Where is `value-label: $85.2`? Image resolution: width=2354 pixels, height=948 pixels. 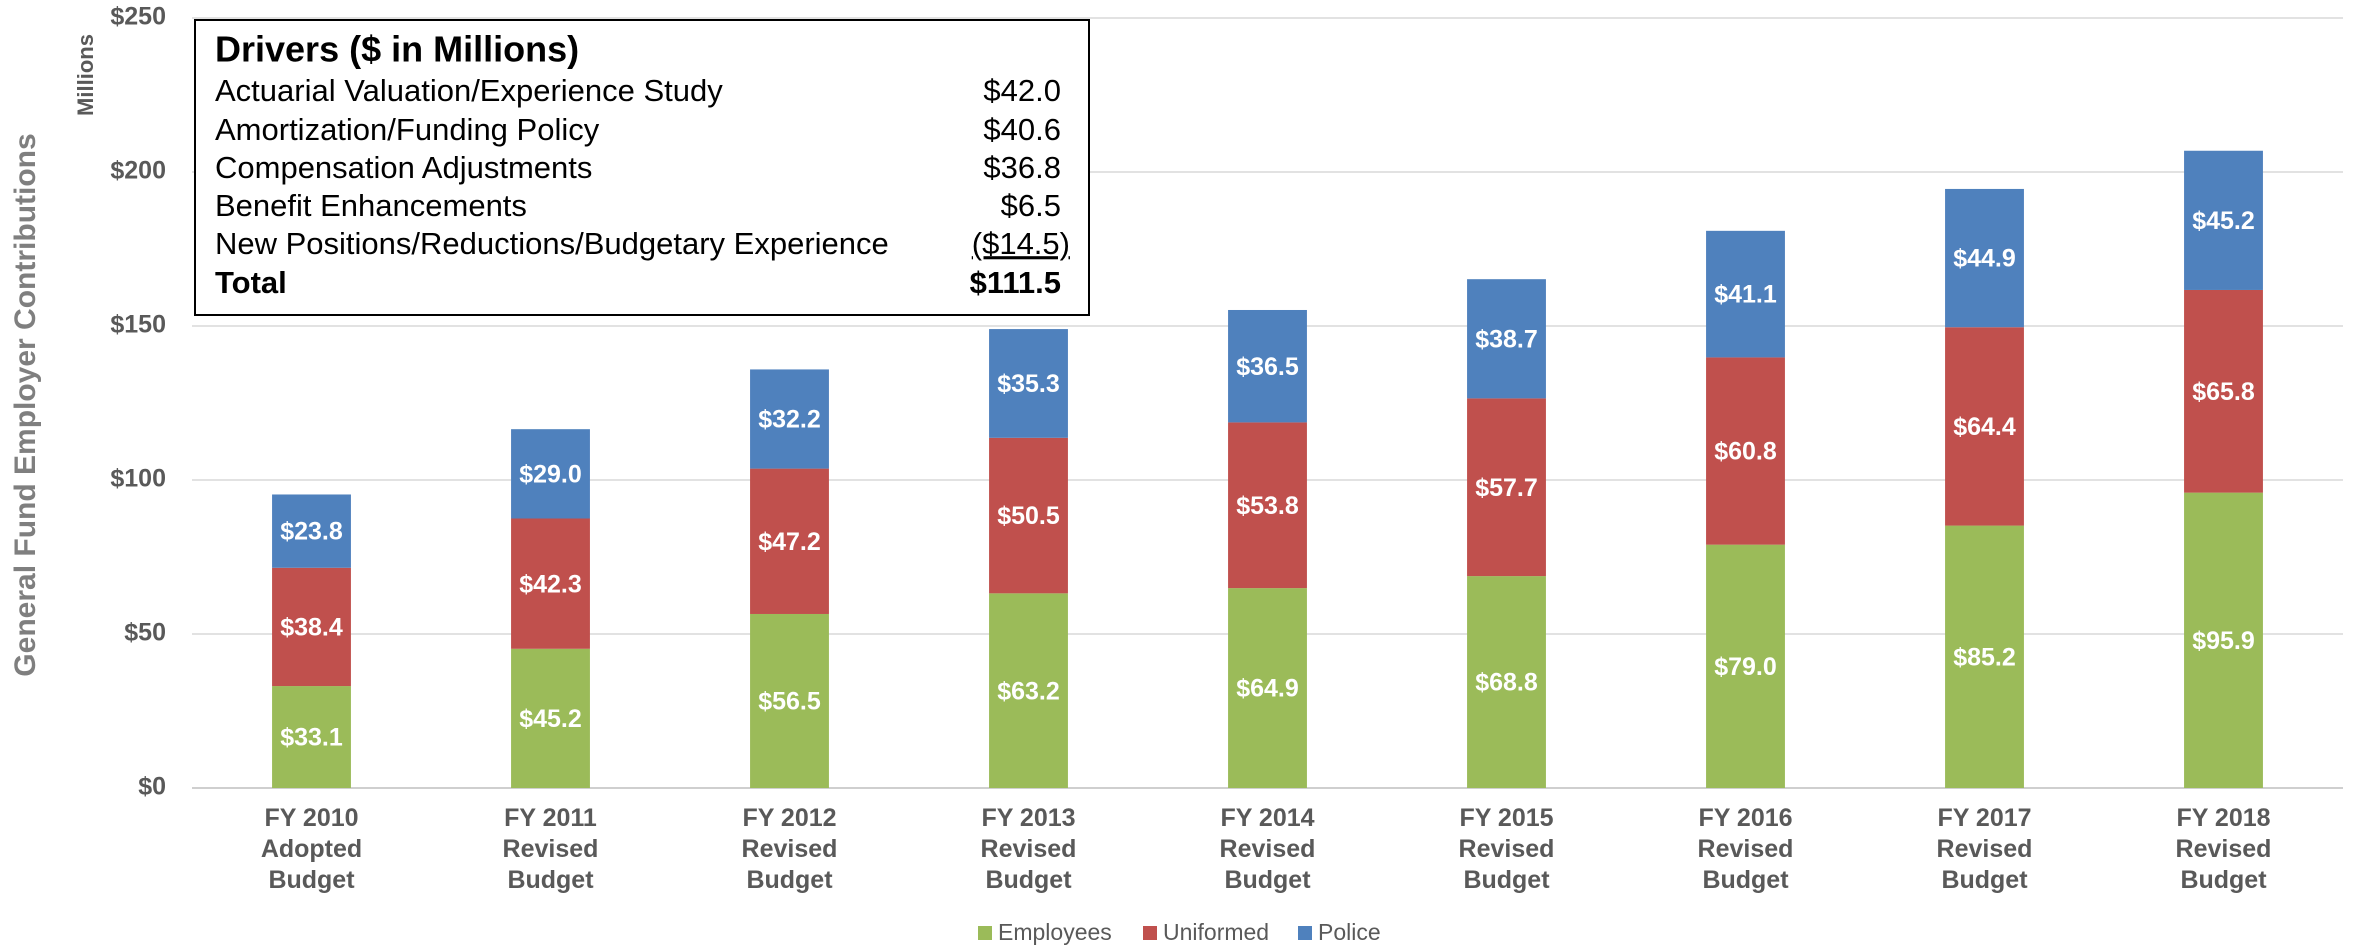 value-label: $85.2 is located at coordinates (1984, 657).